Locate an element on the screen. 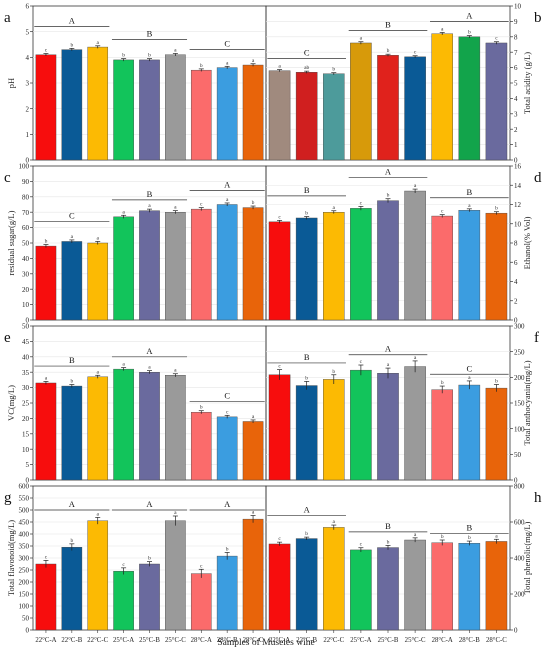 This screenshot has height=658, width=550. y-axis-title: Ethanol(% Vol) is located at coordinates (527, 242).